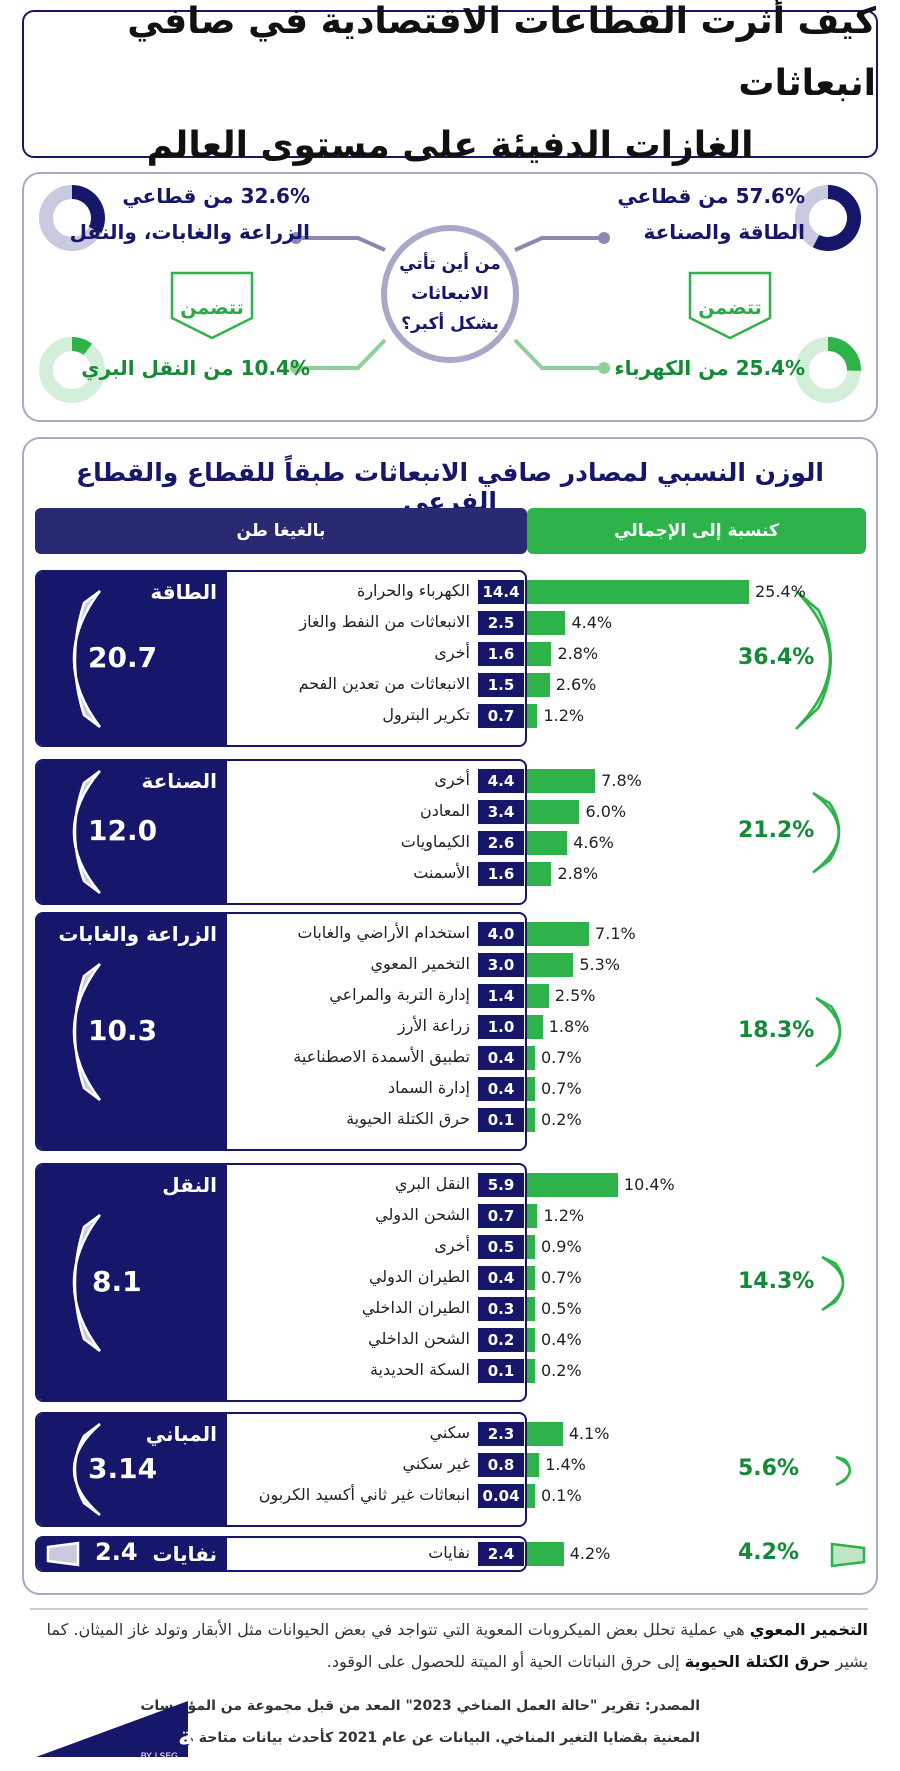  I want to click on subsector-pct: 7.8%, so click(621, 780).